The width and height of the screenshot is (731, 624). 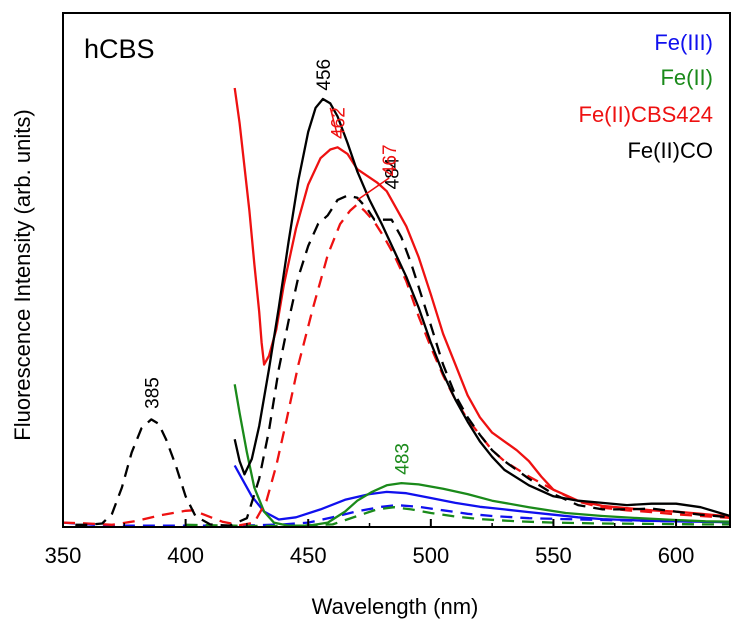 I want to click on legend-entry-fe-iii: Fe(III), so click(x=683, y=42).